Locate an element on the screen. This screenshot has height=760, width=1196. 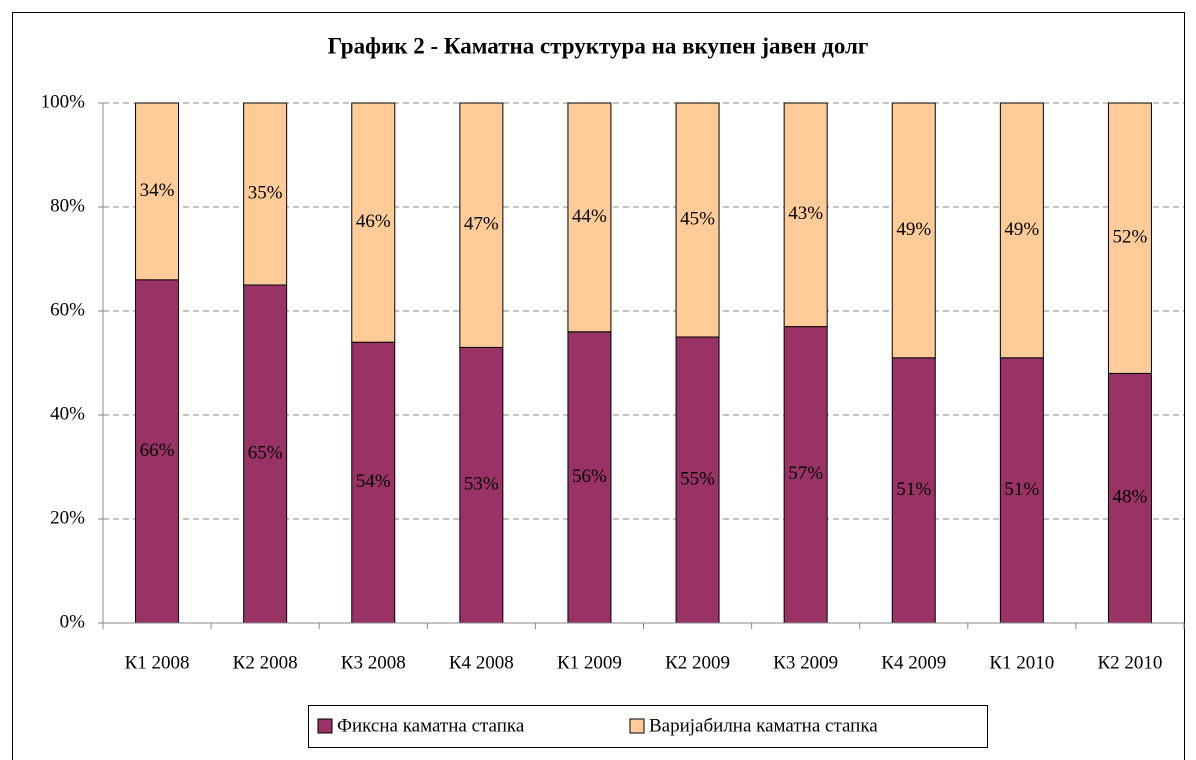
x-tick-label: К4 2009 is located at coordinates (913, 662).